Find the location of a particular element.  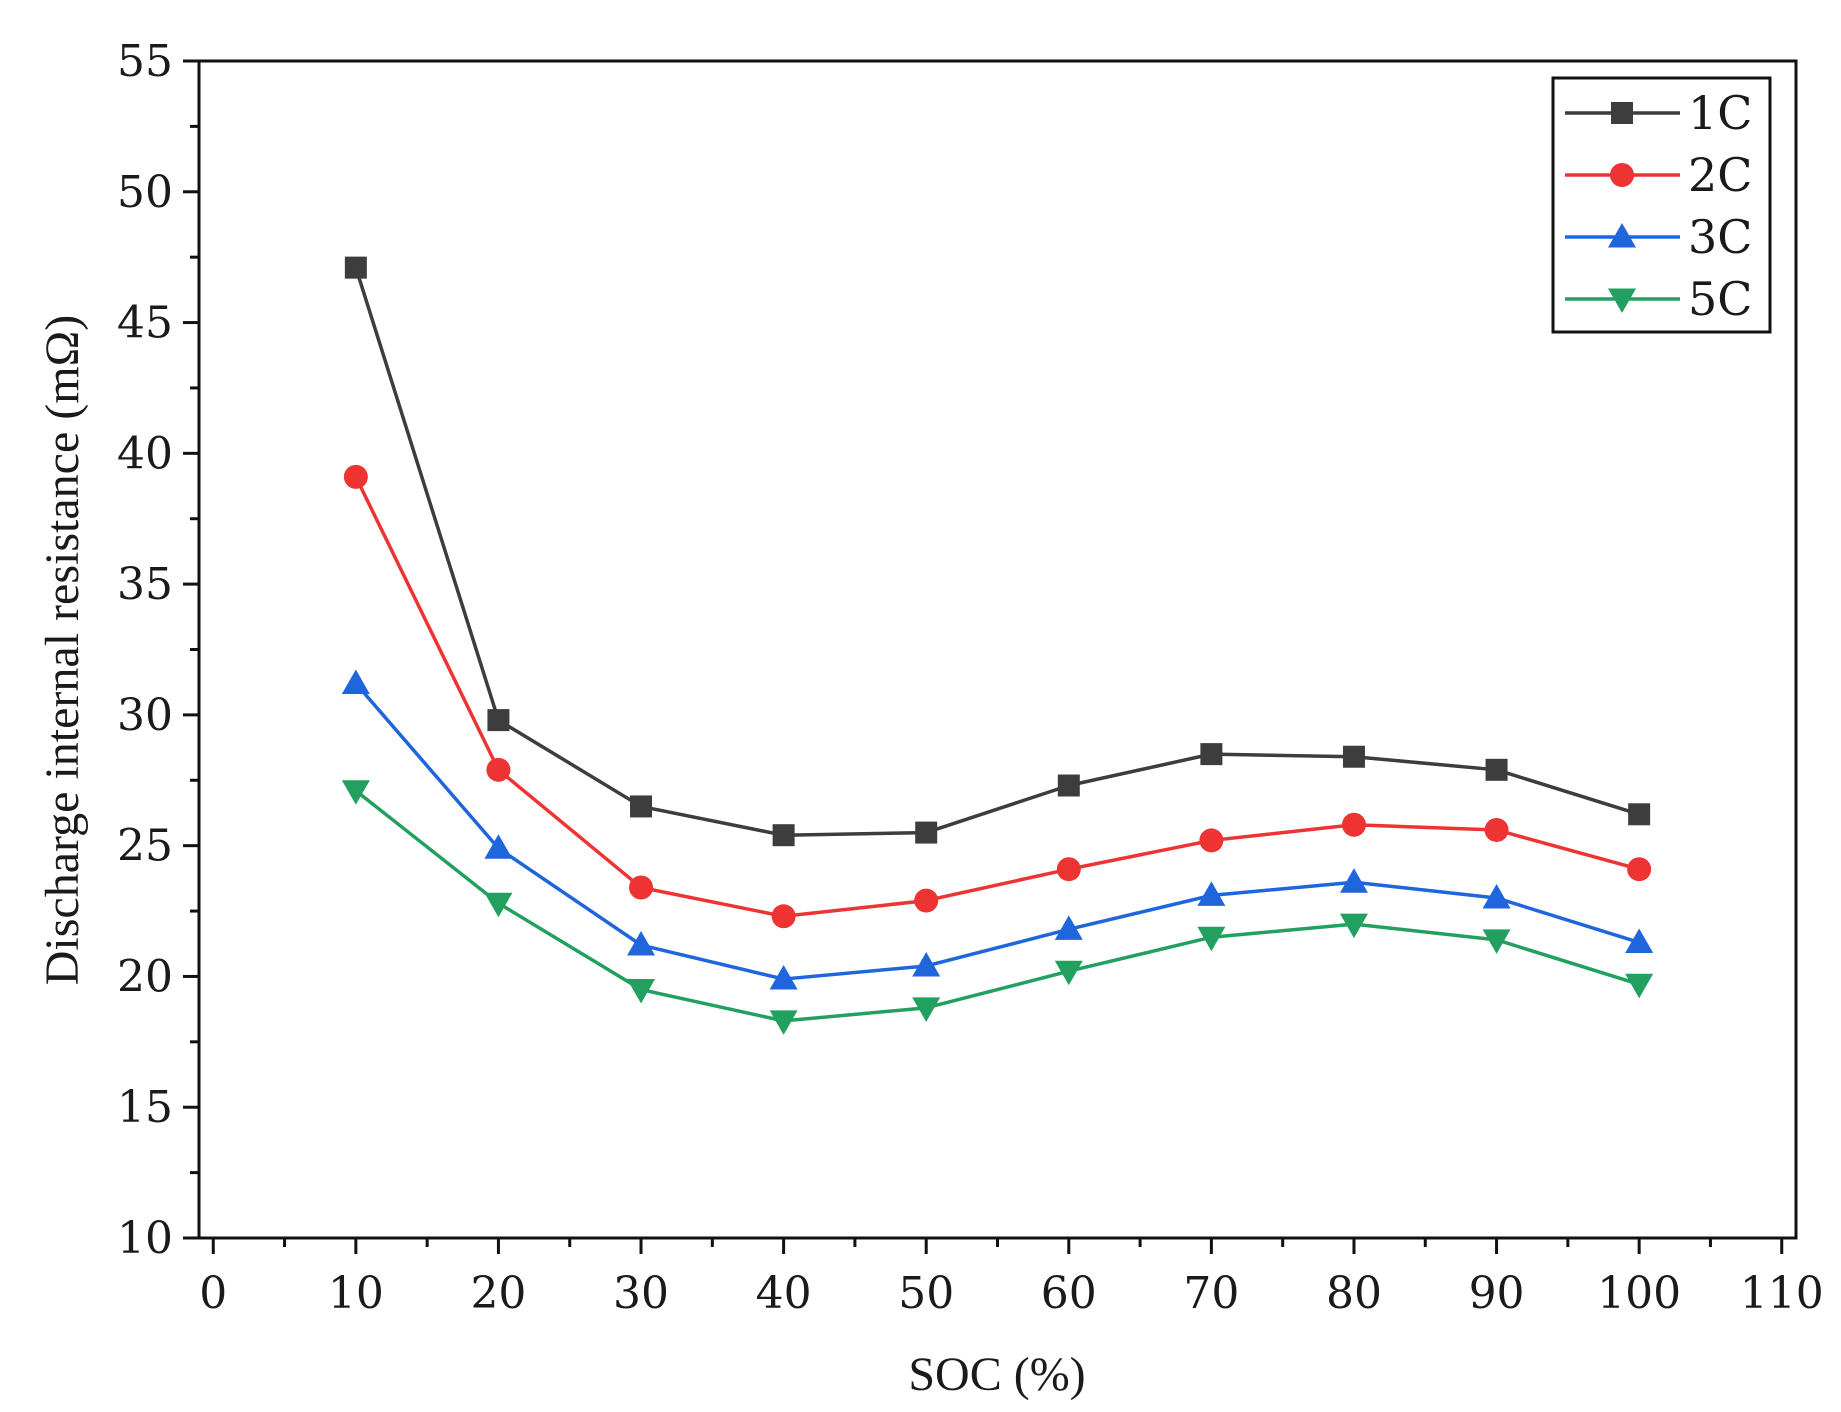

legend: 1C 2C 3C 5C is located at coordinates (1661, 205).